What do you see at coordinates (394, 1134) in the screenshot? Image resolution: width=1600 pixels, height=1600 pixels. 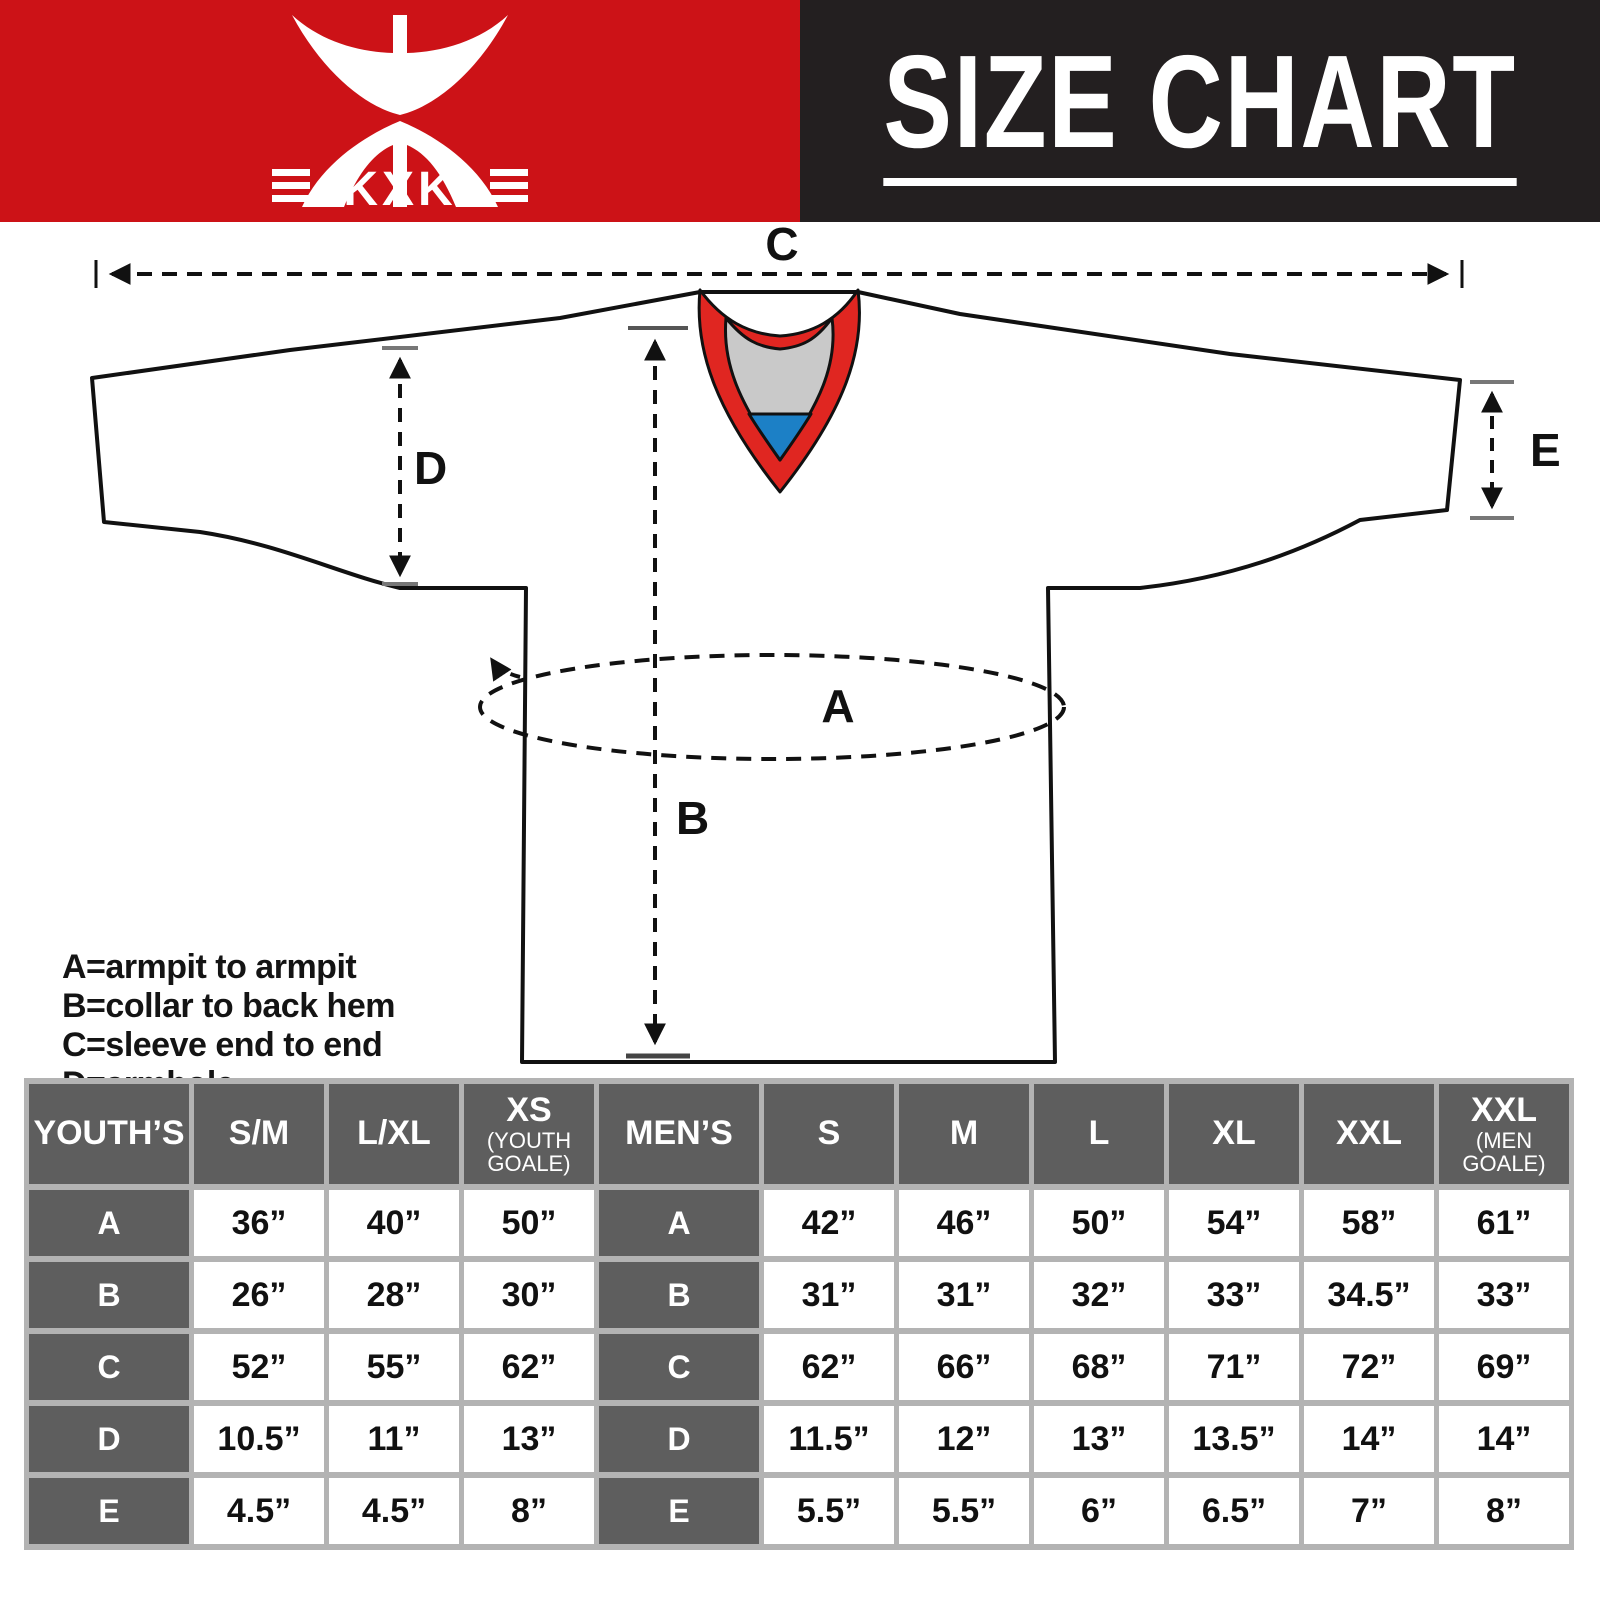 I see `header-lxl: L/XL` at bounding box center [394, 1134].